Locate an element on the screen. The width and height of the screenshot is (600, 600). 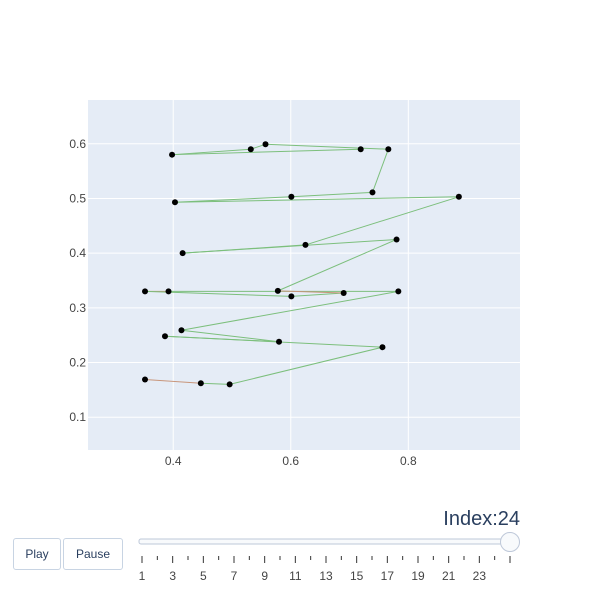
y-tick-label: 0.5 is located at coordinates (77, 198).